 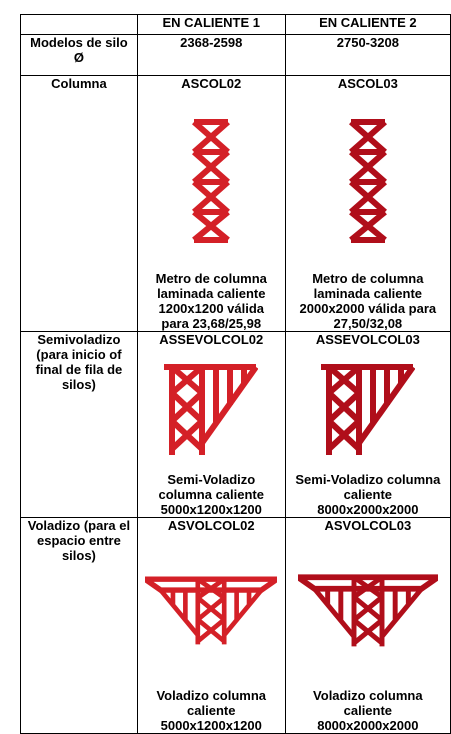 What do you see at coordinates (367, 83) in the screenshot?
I see `code: ASCOL03` at bounding box center [367, 83].